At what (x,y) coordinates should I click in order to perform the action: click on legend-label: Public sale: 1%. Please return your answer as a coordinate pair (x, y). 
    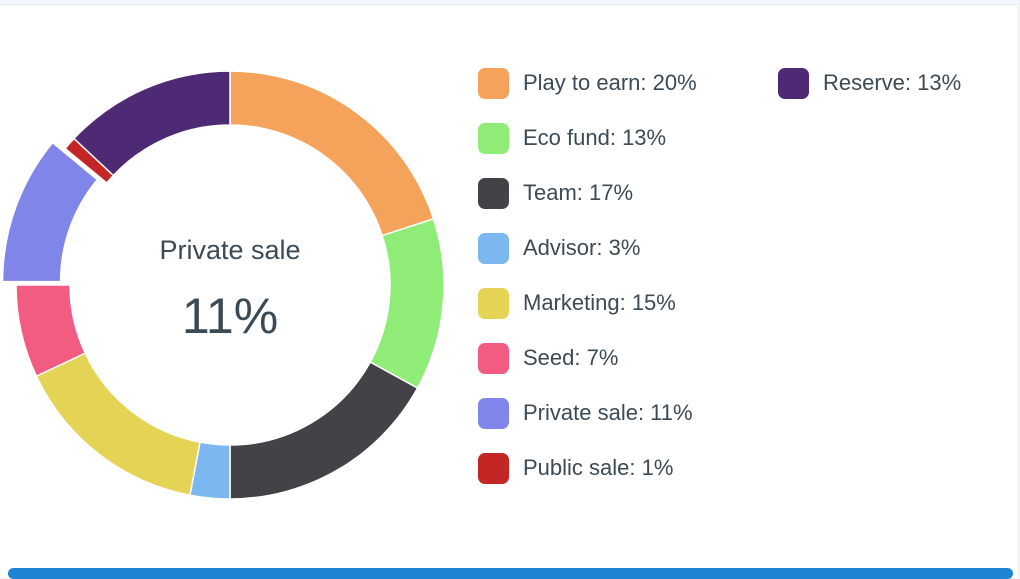
    Looking at the image, I should click on (598, 467).